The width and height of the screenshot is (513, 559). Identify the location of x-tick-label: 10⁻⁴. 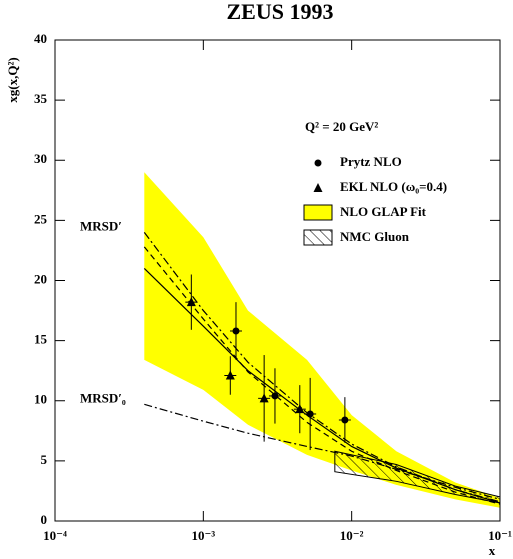
(55, 535).